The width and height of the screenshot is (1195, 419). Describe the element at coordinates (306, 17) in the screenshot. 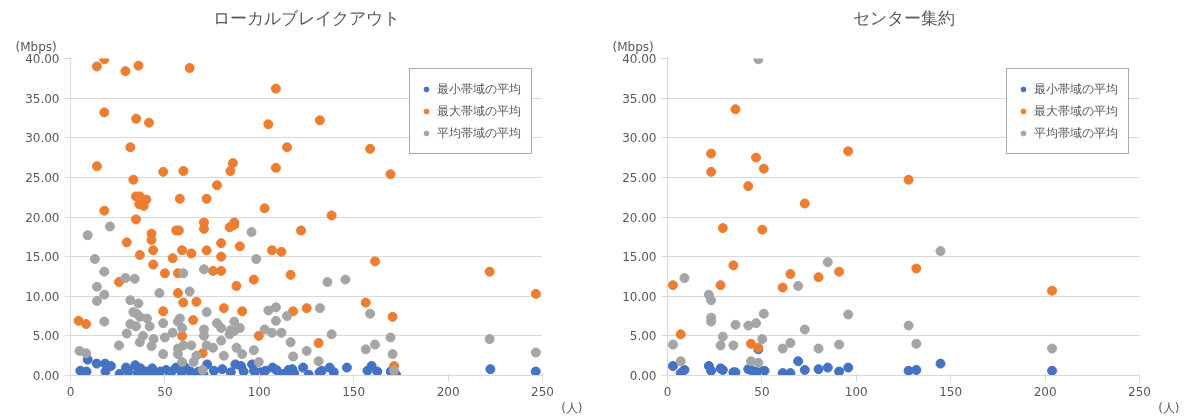

I see `chart-title: ローカルブレイクアウト` at that location.